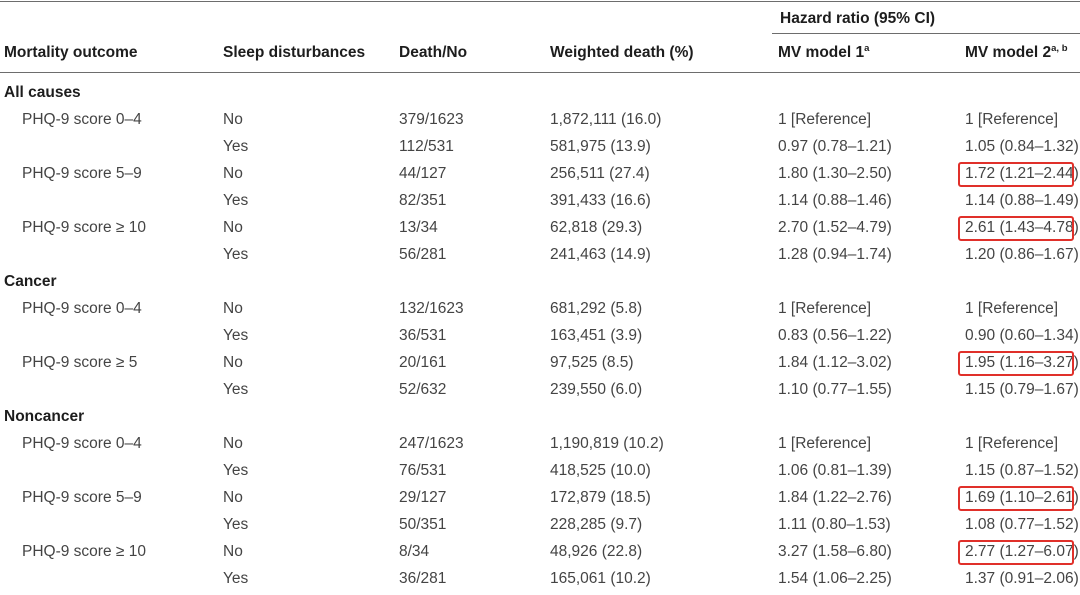 The width and height of the screenshot is (1080, 595). I want to click on weighted-death-cell: 241,463 (14.9), so click(600, 254).